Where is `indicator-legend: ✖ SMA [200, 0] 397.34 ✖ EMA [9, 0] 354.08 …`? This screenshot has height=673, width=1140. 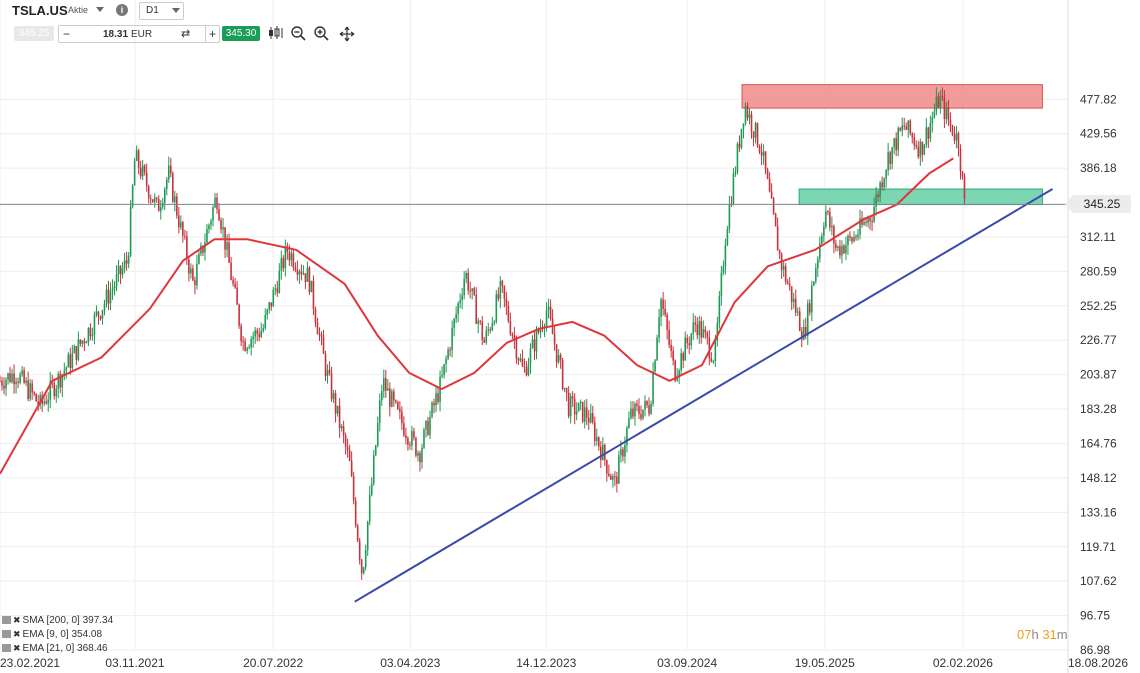 indicator-legend: ✖ SMA [200, 0] 397.34 ✖ EMA [9, 0] 354.08 … is located at coordinates (57, 634).